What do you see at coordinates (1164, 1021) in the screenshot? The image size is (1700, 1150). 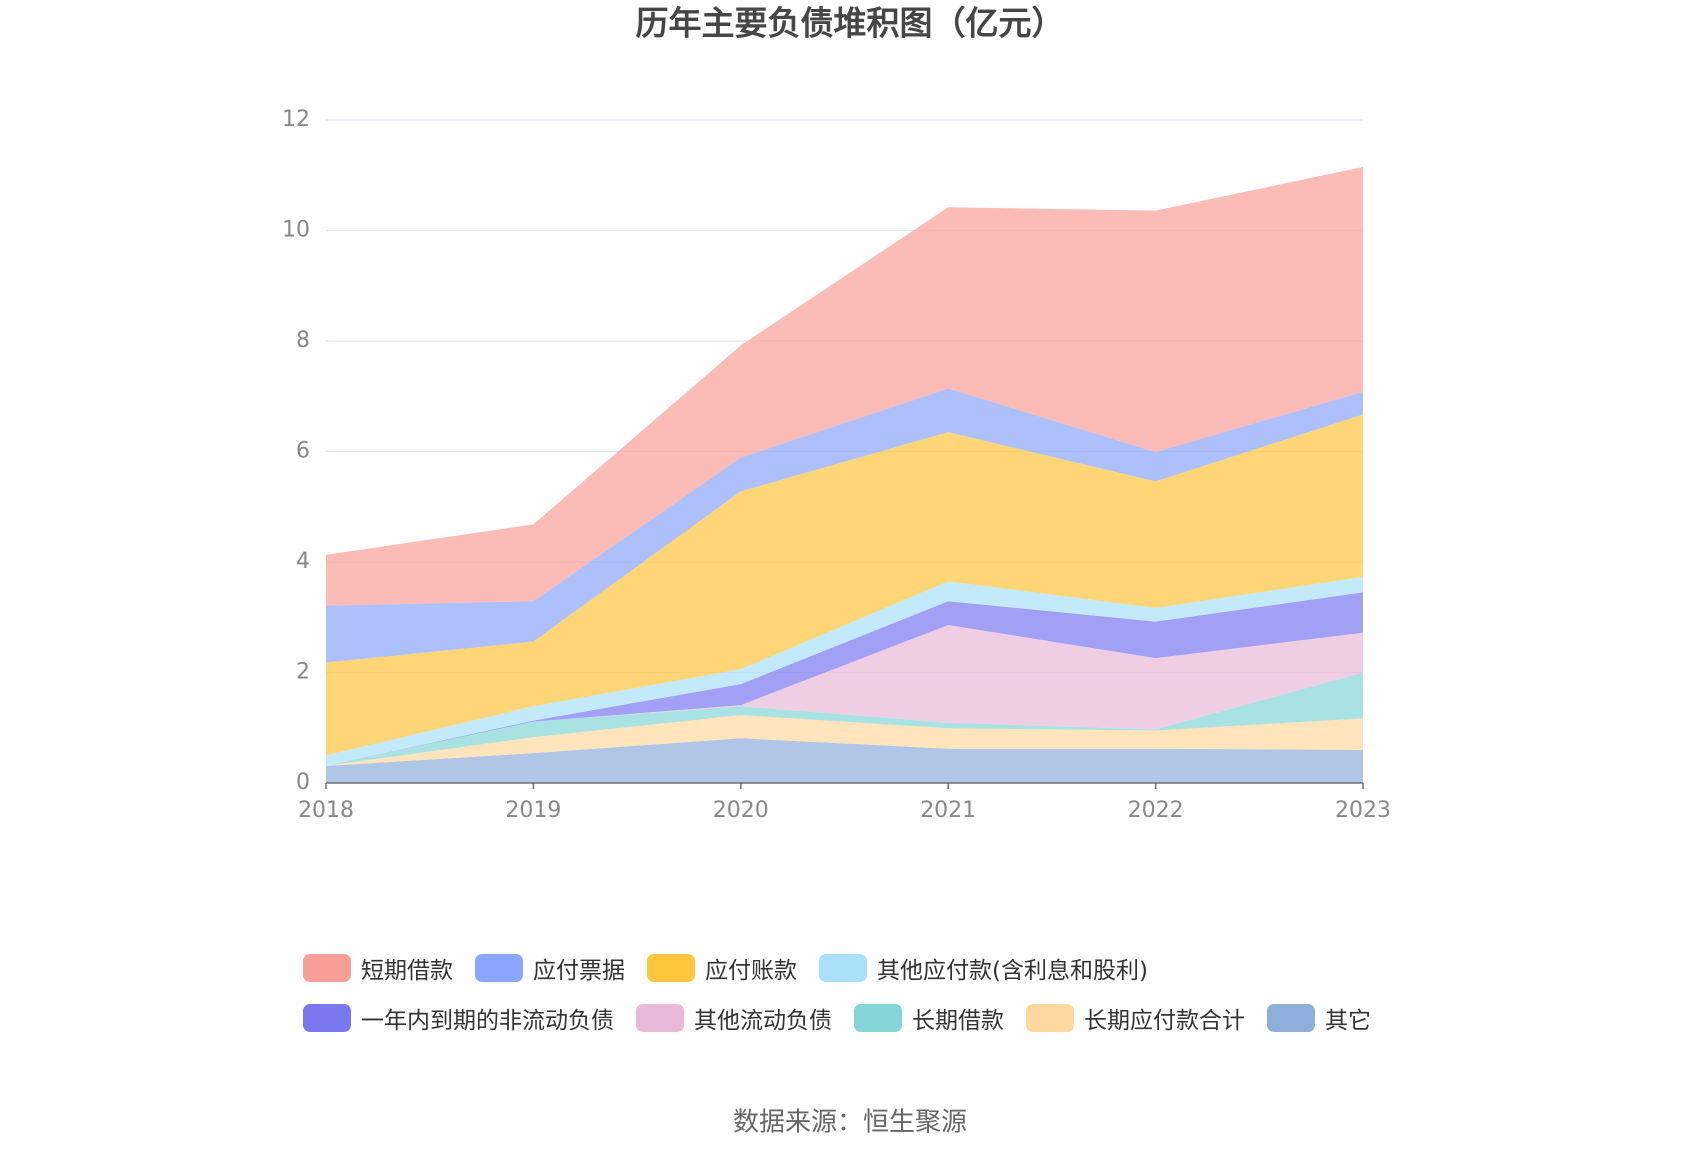 I see `legend-label: 长期应付款合计` at bounding box center [1164, 1021].